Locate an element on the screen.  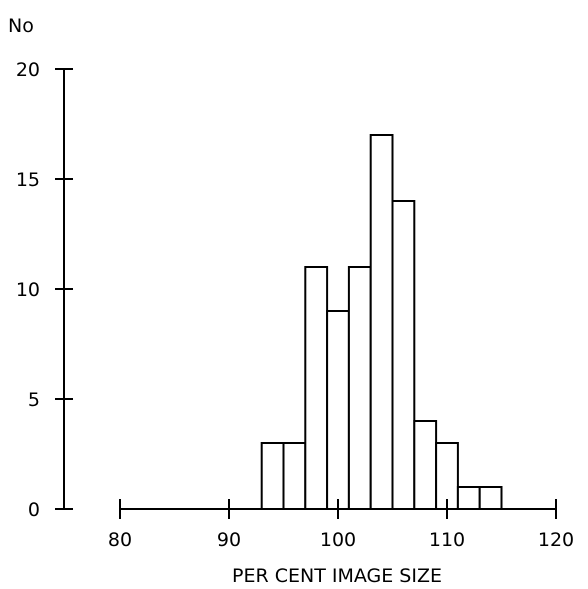
y-tick-label: 5 is located at coordinates (34, 400).